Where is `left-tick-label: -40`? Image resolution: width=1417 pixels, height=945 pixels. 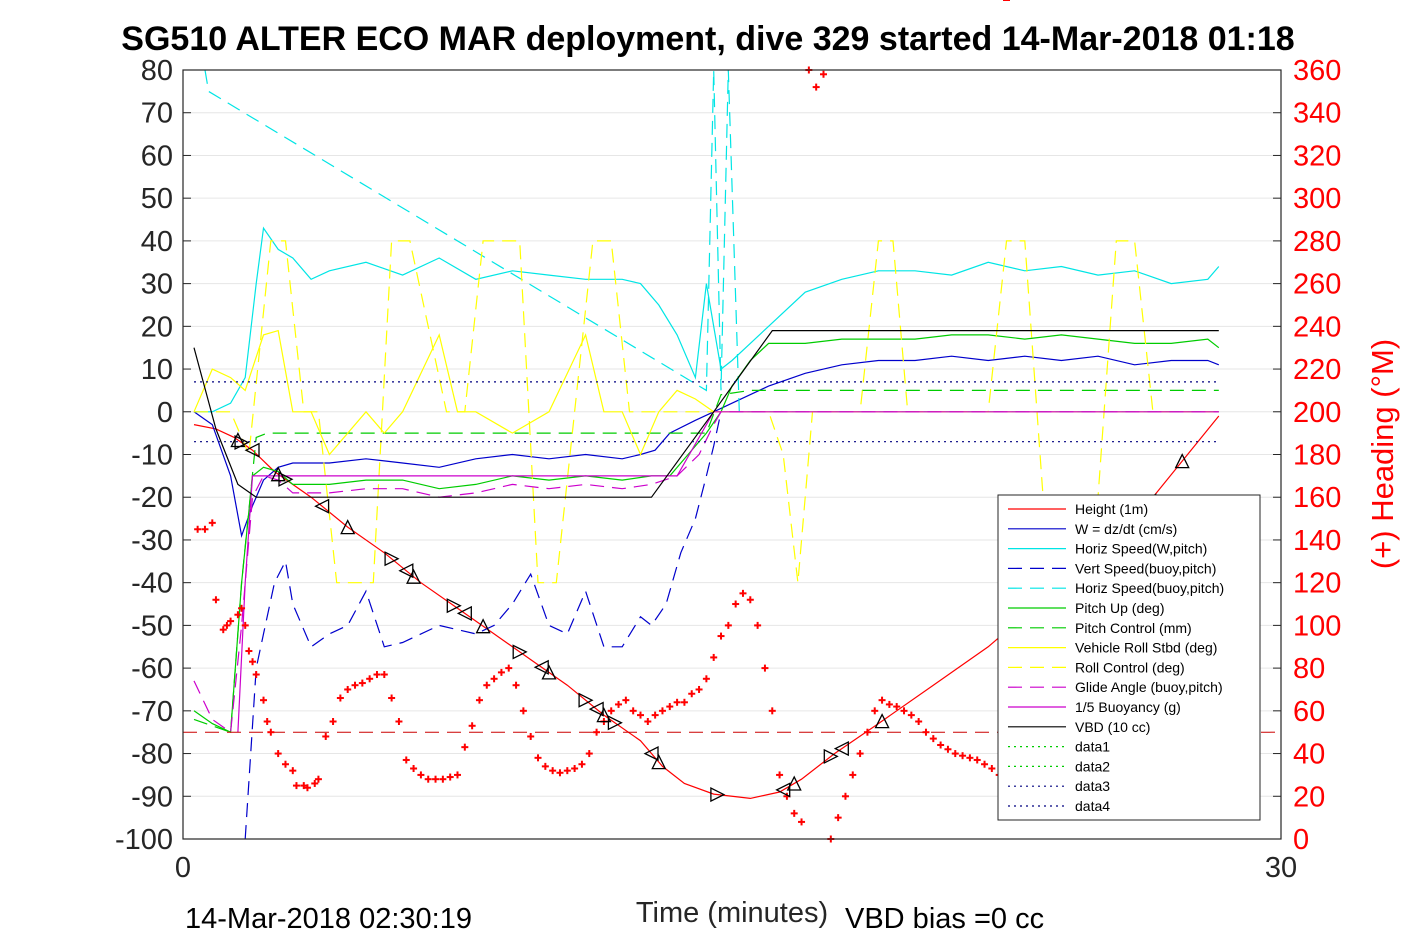
left-tick-label: -40 is located at coordinates (152, 584).